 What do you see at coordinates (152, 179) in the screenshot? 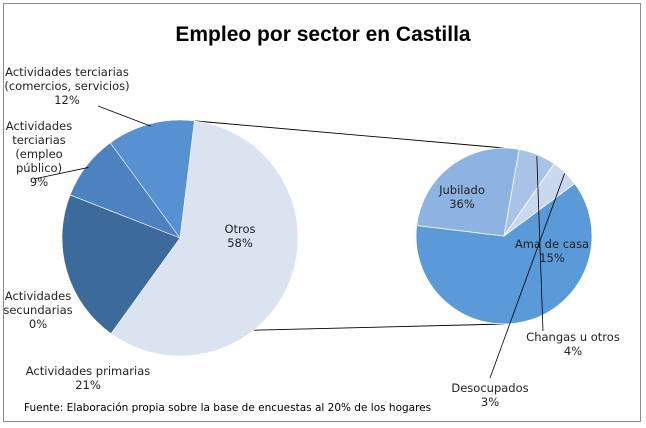
I see `slice-terciarias-comercio` at bounding box center [152, 179].